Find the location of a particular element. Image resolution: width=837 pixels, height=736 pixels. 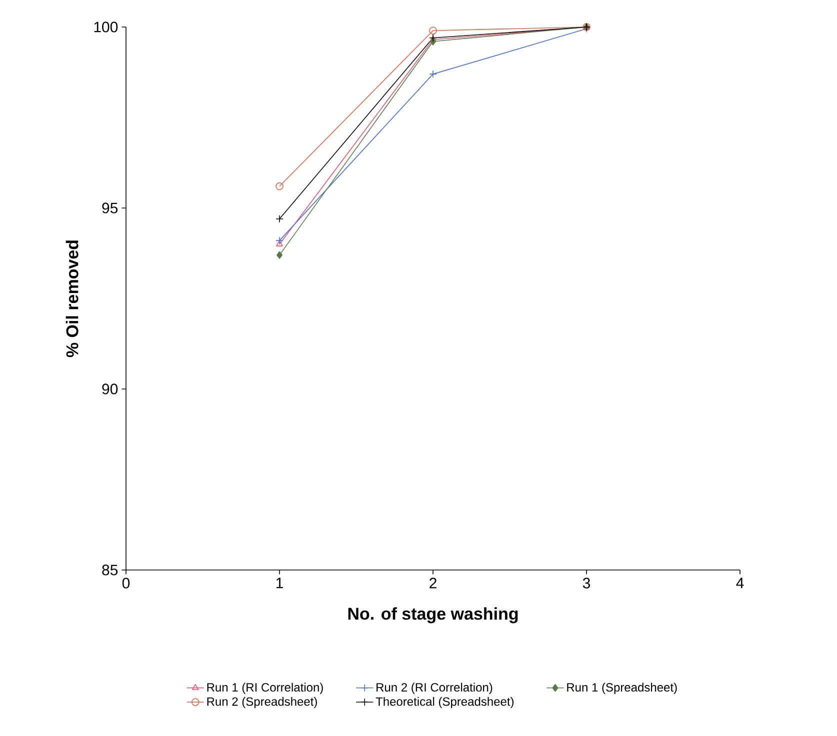

x-tick-label: 1 is located at coordinates (279, 583).